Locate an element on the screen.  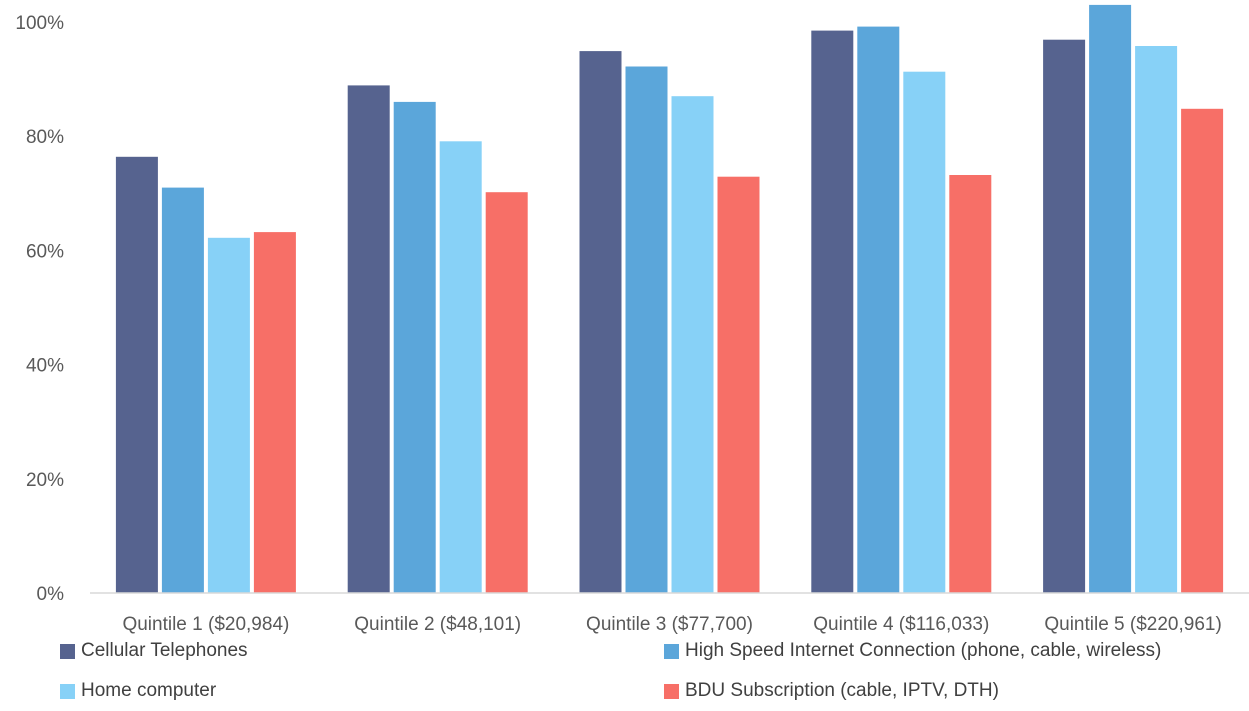
legend-label: BDU Subscription (cable, IPTV, DTH) is located at coordinates (842, 690).